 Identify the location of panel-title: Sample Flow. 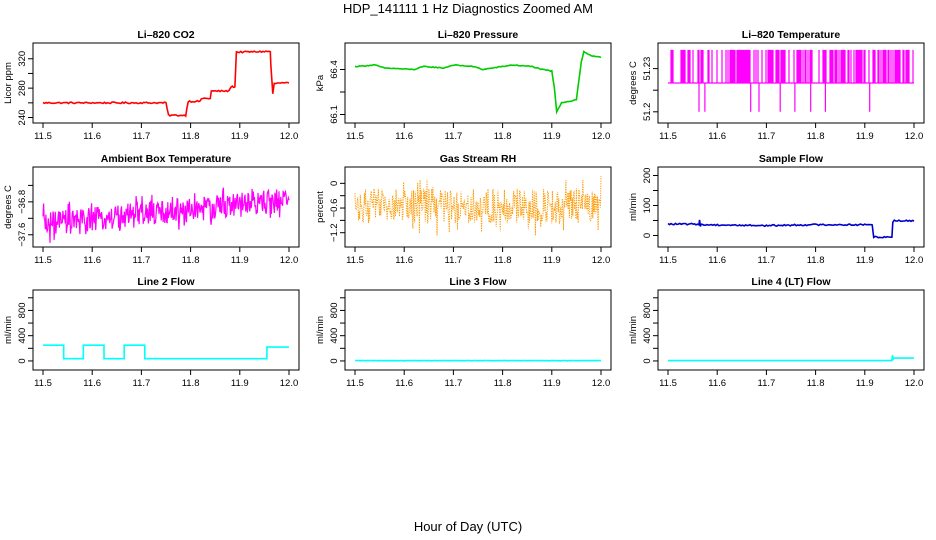
(791, 159).